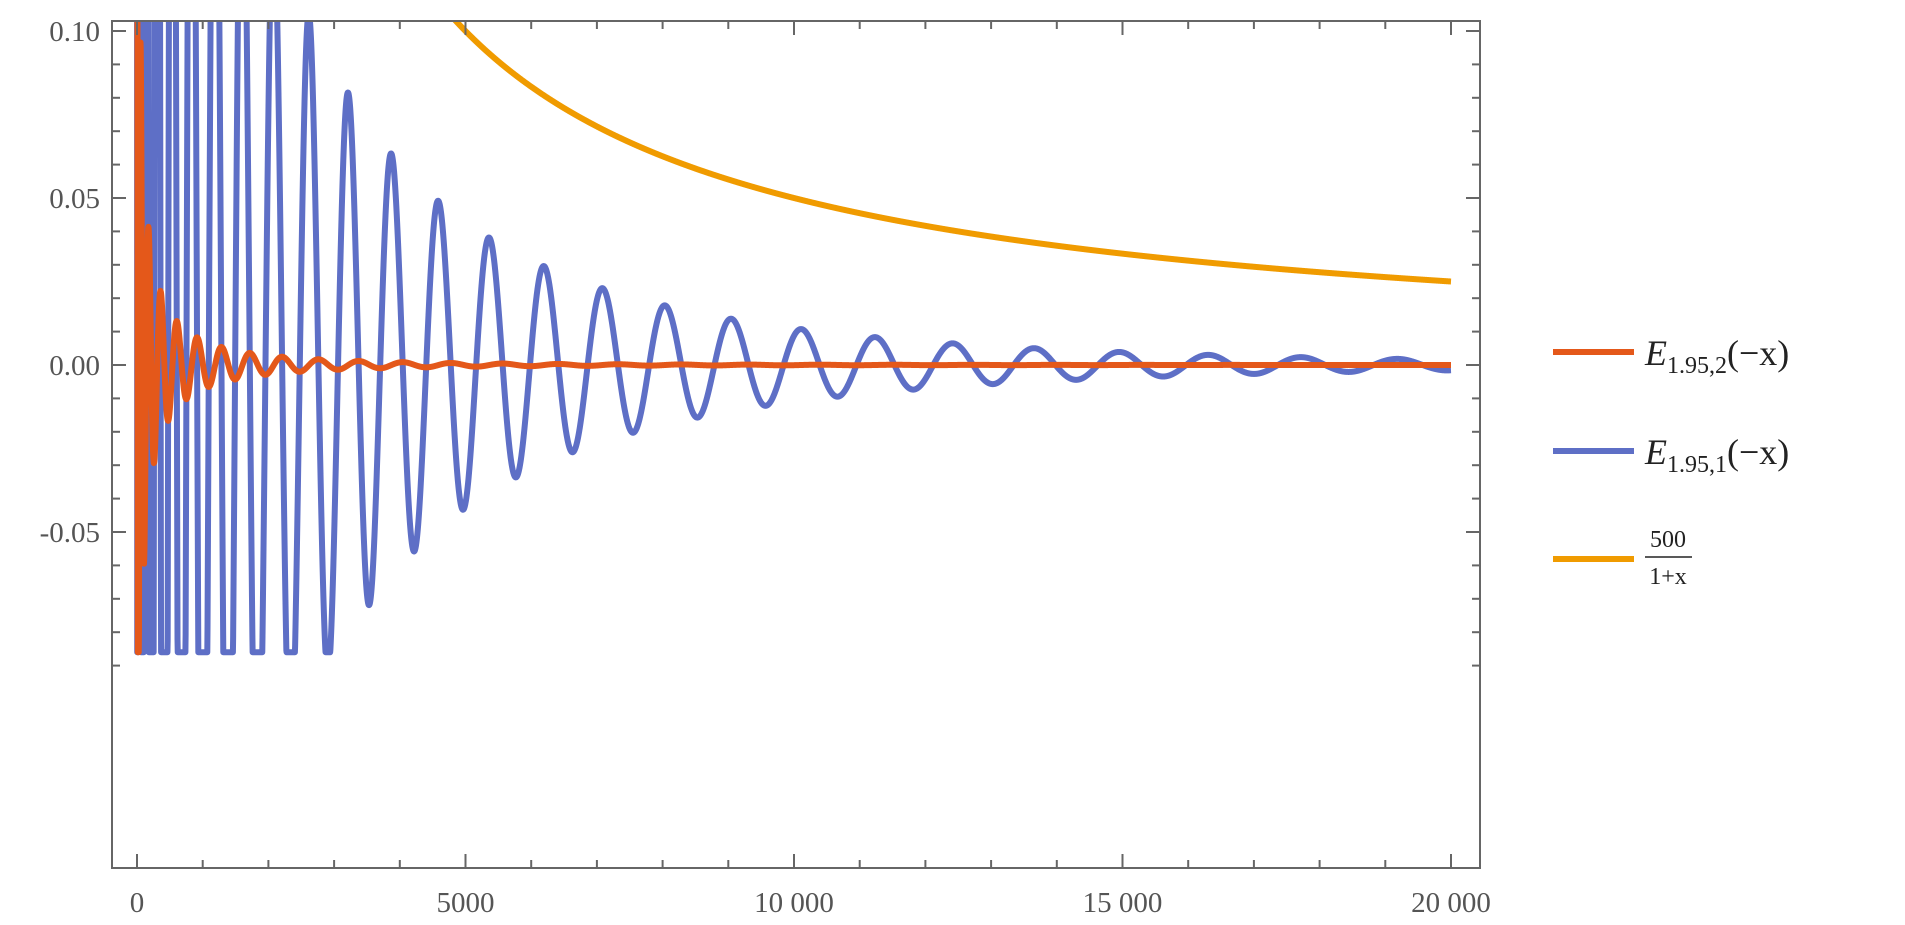  What do you see at coordinates (74, 199) in the screenshot?
I see `y-tick-label: 0.05` at bounding box center [74, 199].